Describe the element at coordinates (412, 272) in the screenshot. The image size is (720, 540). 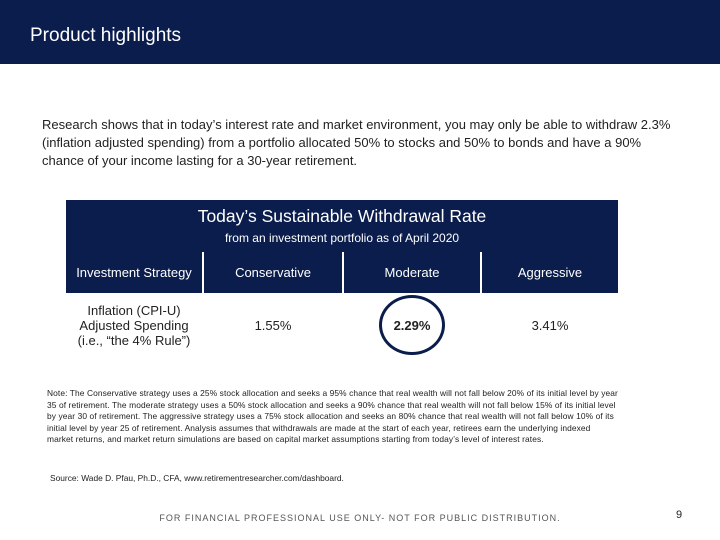
I see `column-header: Moderate` at that location.